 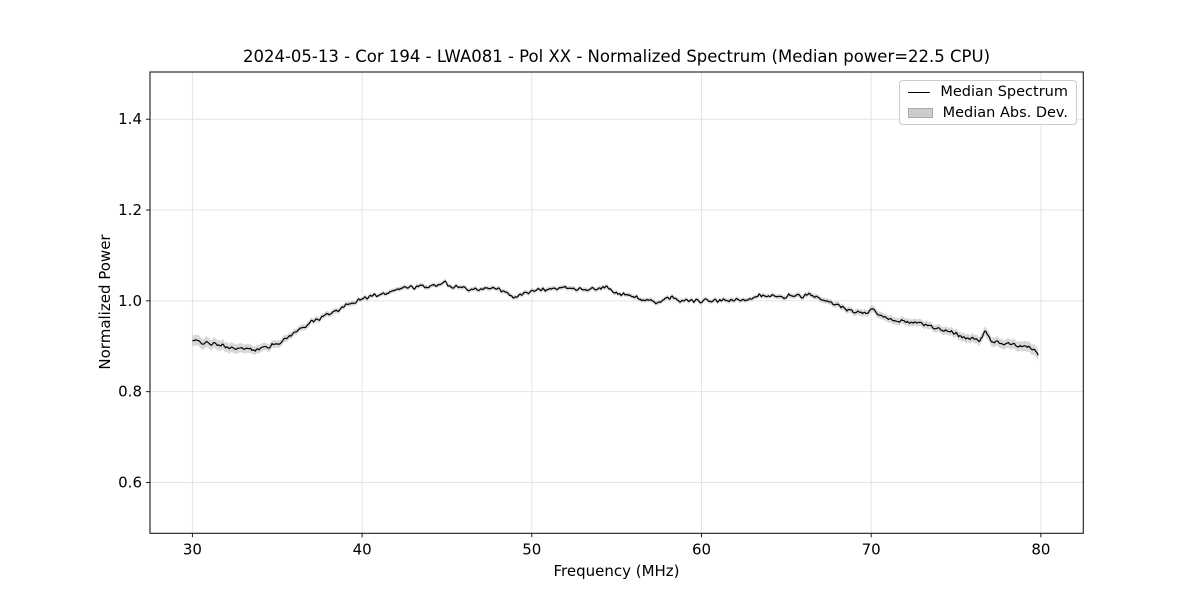 What do you see at coordinates (362, 549) in the screenshot?
I see `x-tick-label: 40` at bounding box center [362, 549].